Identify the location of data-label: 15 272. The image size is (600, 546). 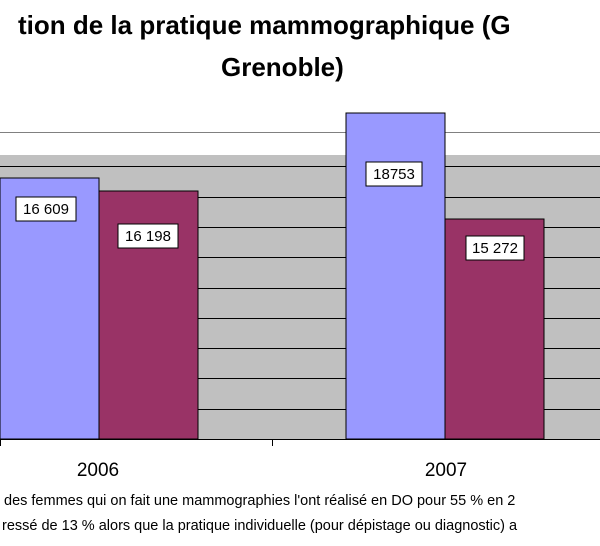
(495, 248).